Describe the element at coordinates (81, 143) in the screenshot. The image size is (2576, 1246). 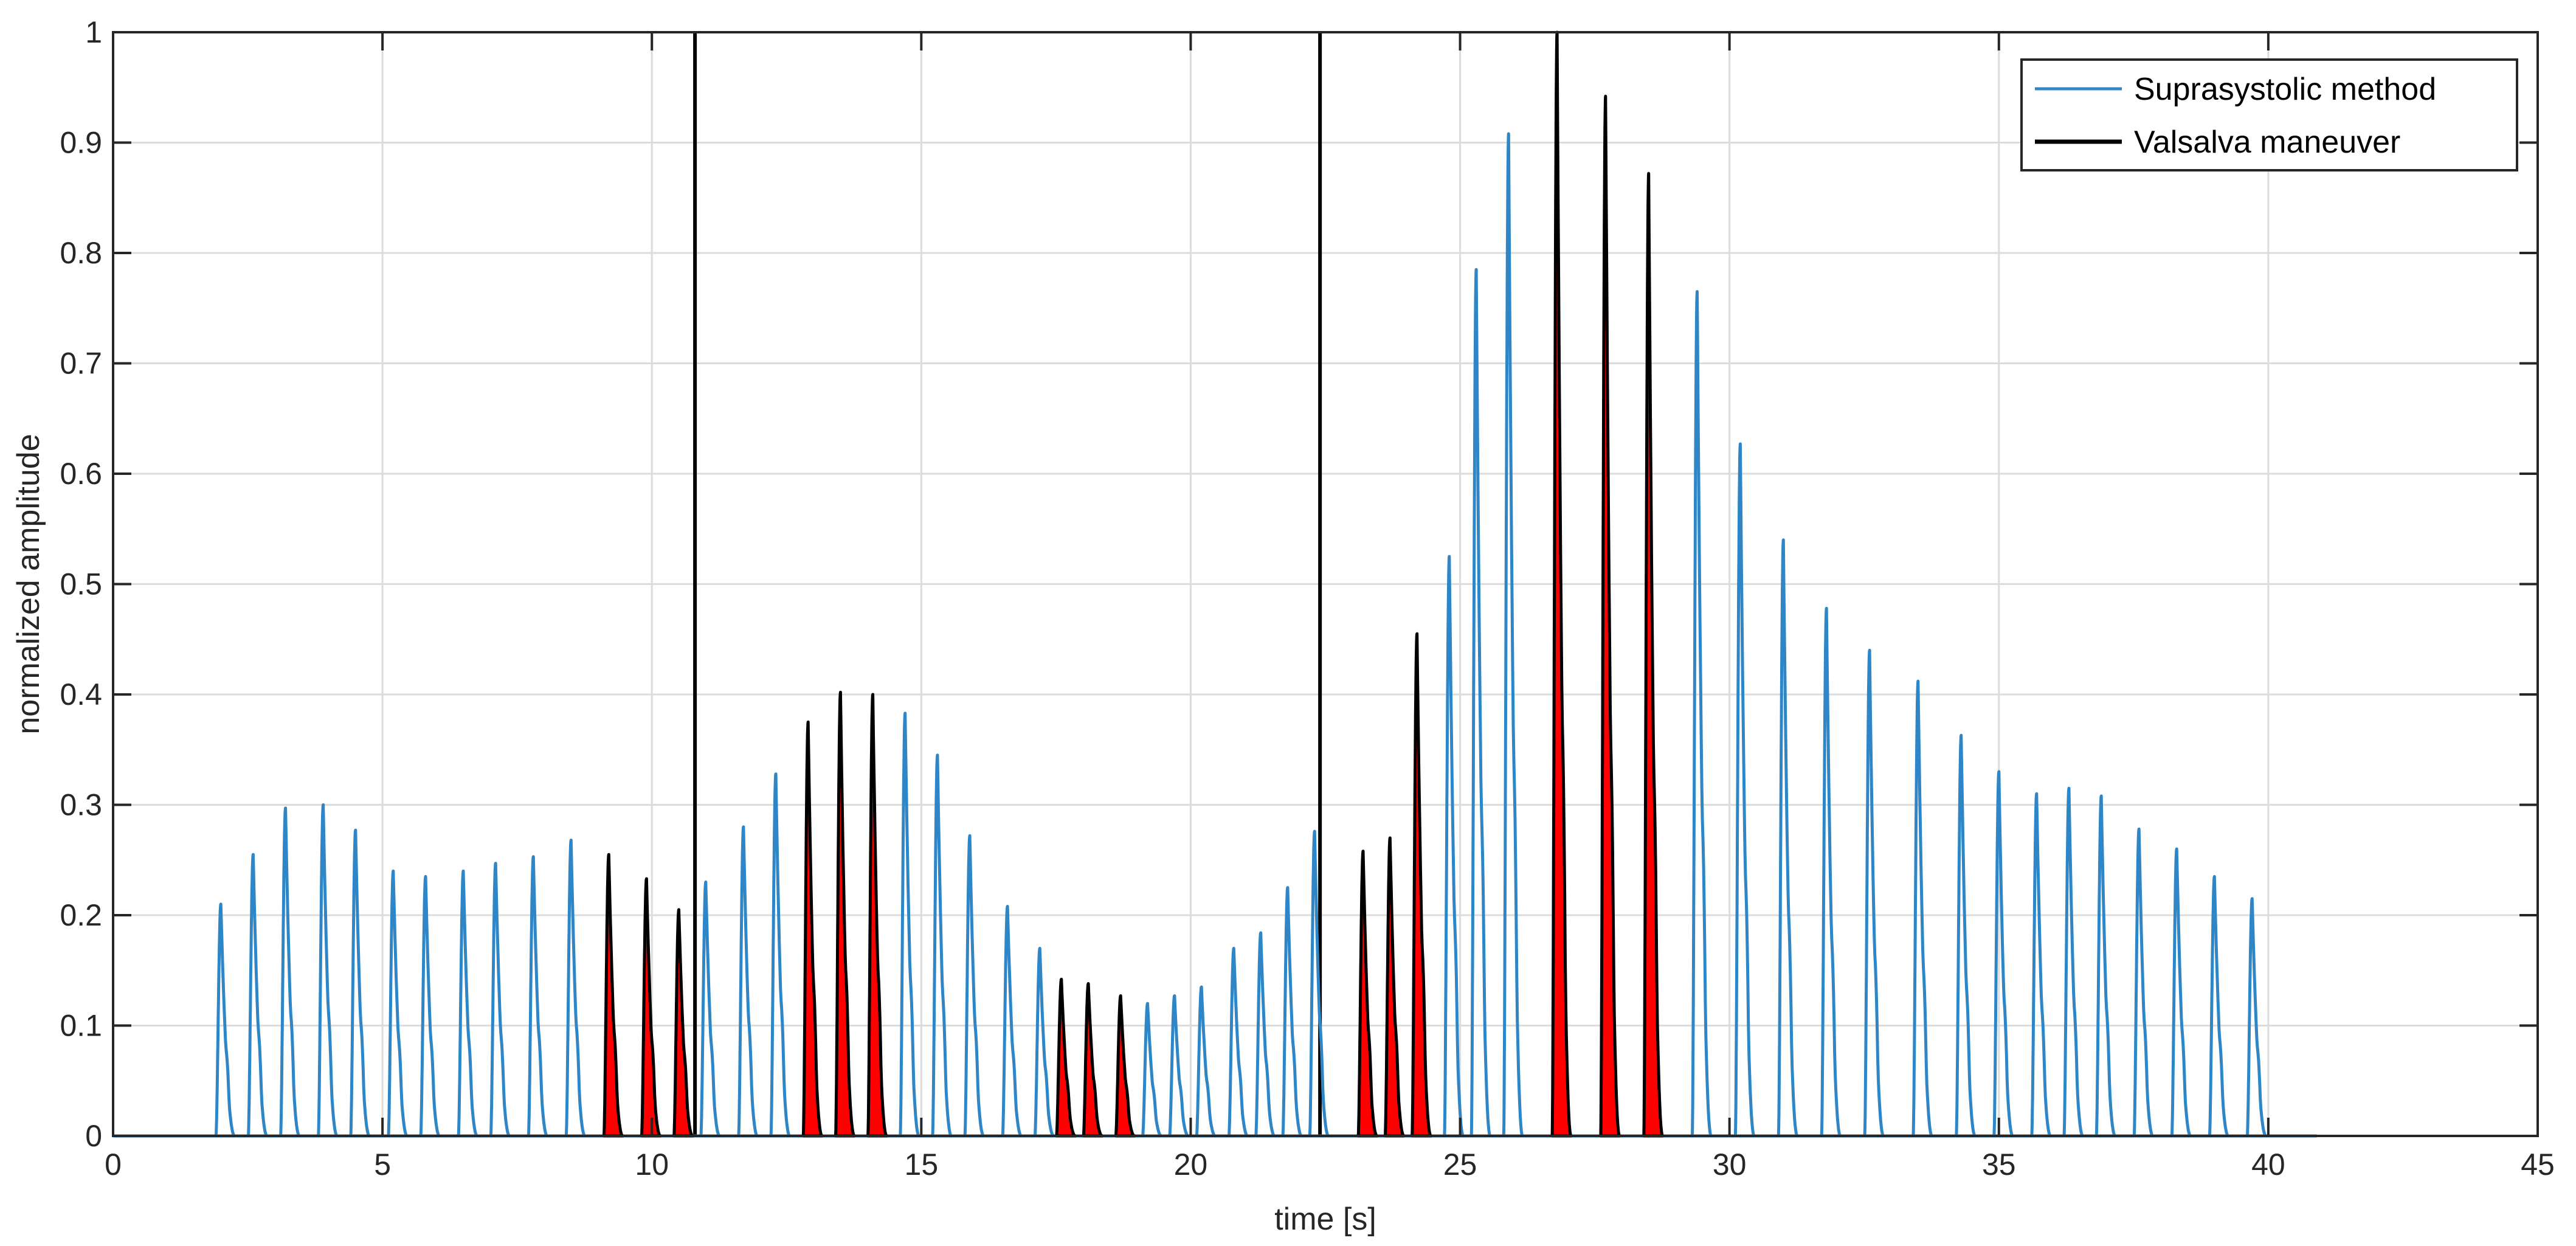
I see `y-tick-label: 0.9` at that location.